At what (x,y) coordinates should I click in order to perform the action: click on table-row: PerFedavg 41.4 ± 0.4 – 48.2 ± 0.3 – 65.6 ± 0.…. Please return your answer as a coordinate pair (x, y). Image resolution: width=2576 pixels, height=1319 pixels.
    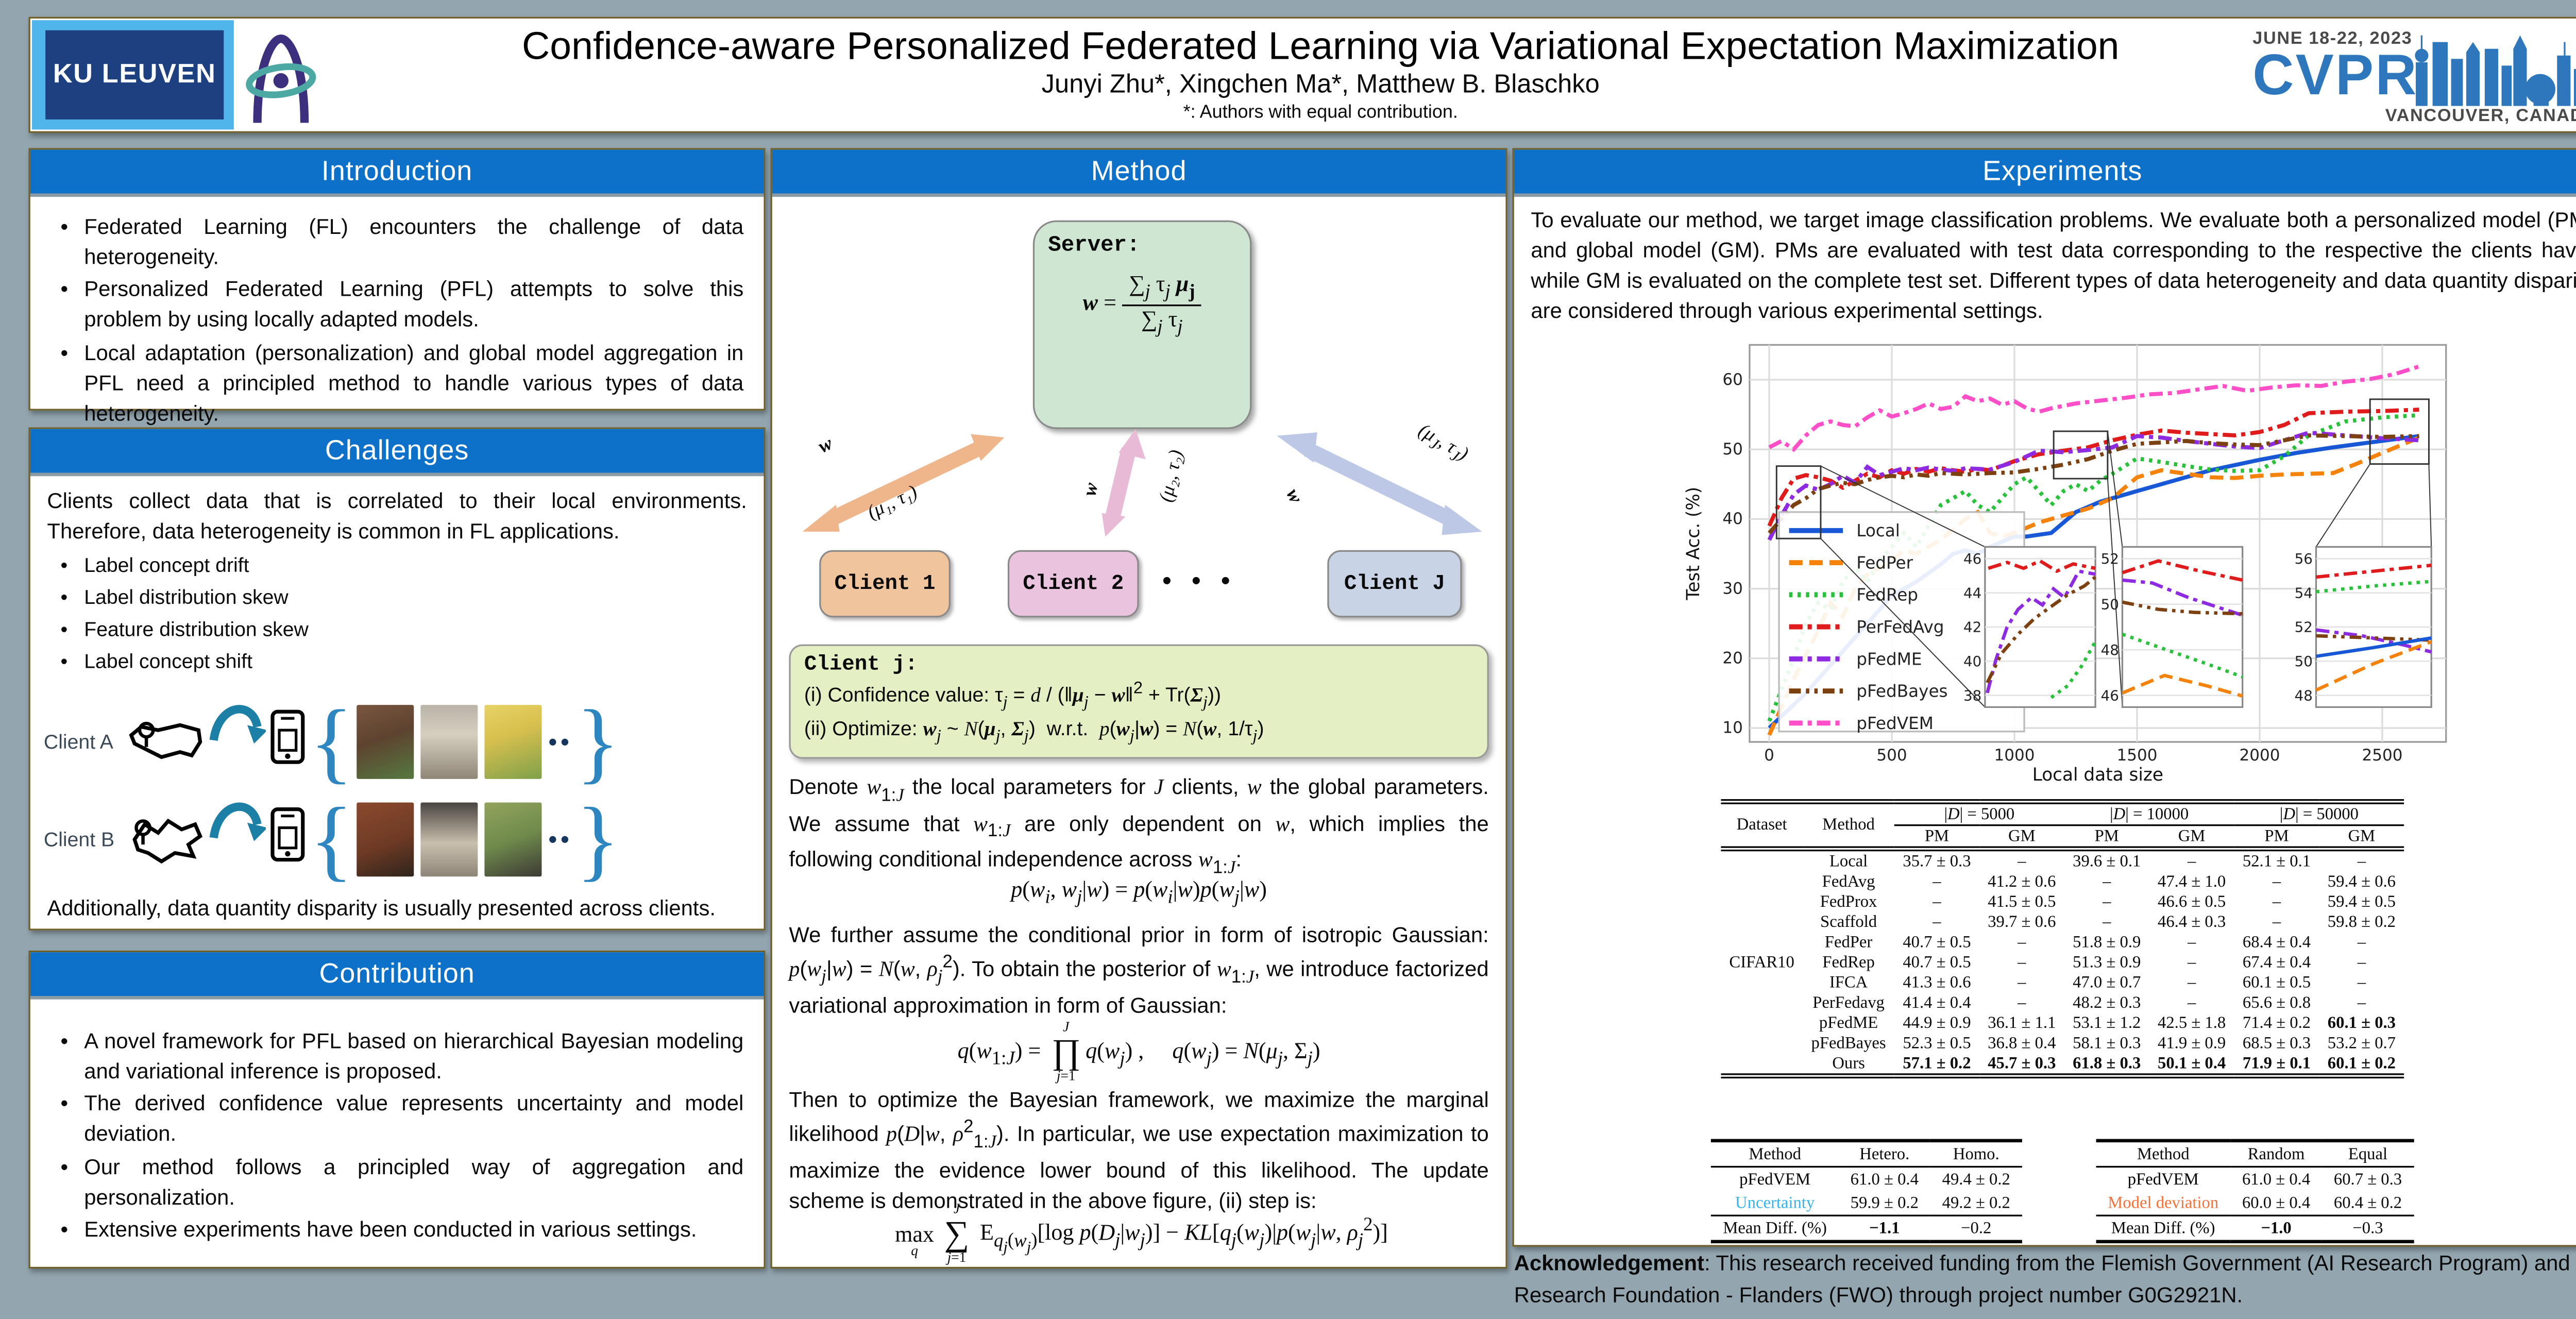
    Looking at the image, I should click on (2062, 1003).